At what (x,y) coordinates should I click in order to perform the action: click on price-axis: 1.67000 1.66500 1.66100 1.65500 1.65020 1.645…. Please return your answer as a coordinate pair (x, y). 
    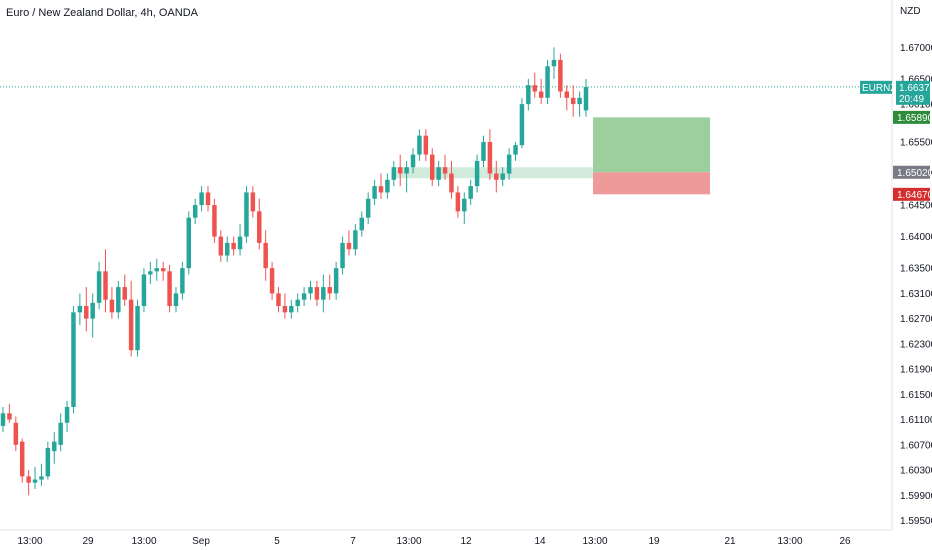
    Looking at the image, I should click on (916, 285).